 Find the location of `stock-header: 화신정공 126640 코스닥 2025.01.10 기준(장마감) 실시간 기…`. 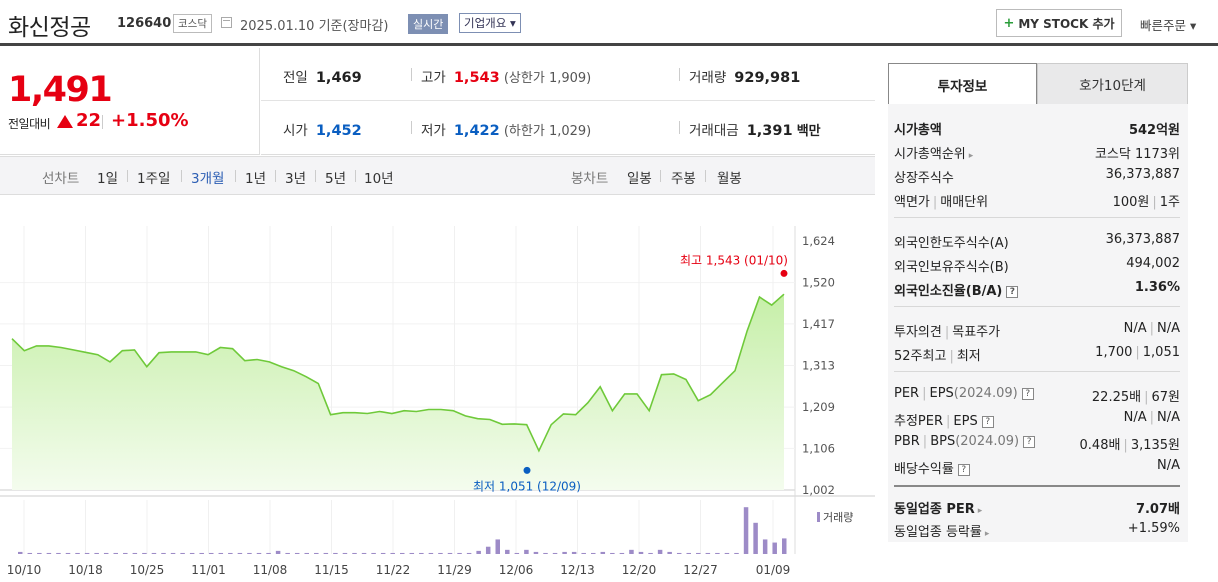

stock-header: 화신정공 126640 코스닥 2025.01.10 기준(장마감) 실시간 기… is located at coordinates (609, 23).